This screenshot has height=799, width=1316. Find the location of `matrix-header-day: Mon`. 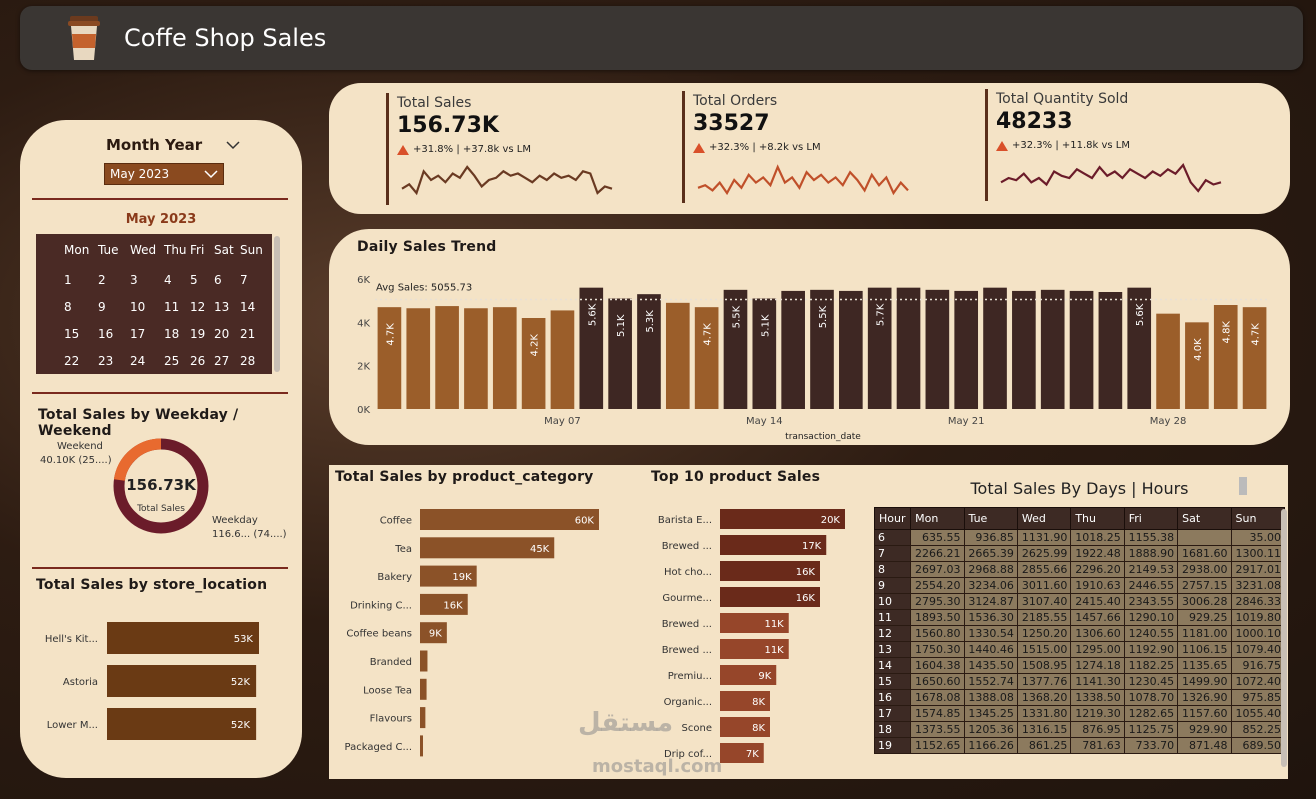

matrix-header-day: Mon is located at coordinates (937, 518).